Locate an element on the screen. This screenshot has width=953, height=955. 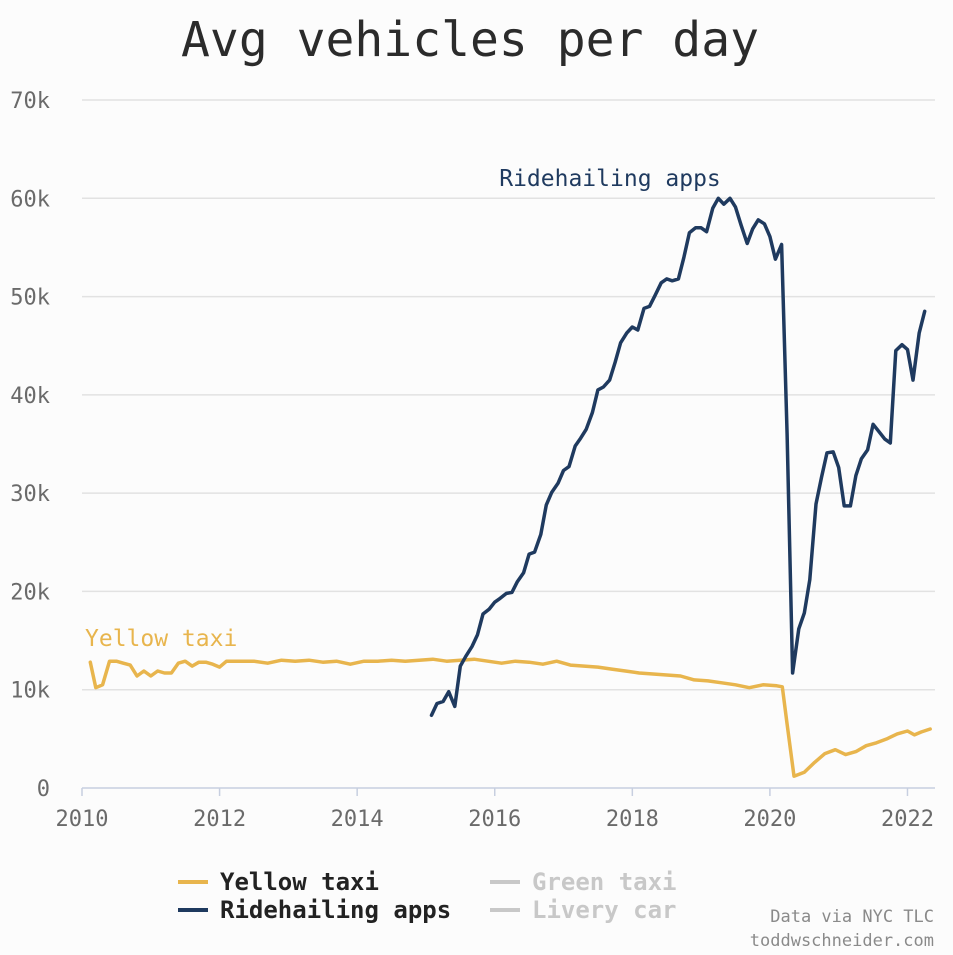
series-line-yellow-taxi is located at coordinates (510, 717).